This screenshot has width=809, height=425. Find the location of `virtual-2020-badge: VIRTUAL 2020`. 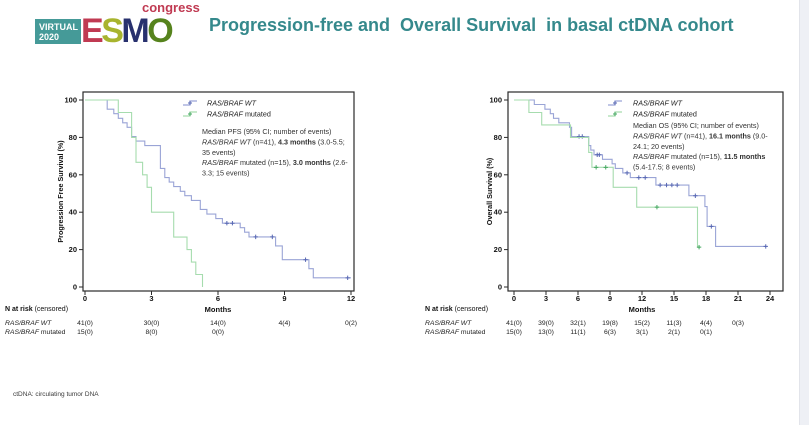

virtual-2020-badge: VIRTUAL 2020 is located at coordinates (58, 31).